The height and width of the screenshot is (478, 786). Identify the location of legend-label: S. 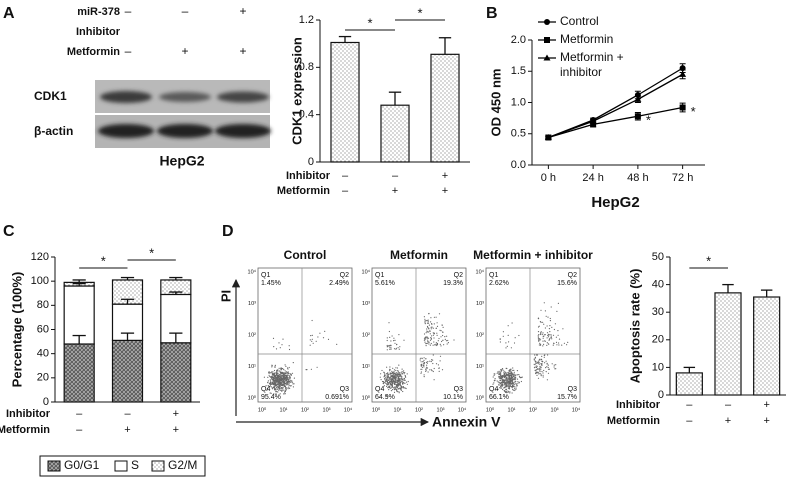
(135, 465).